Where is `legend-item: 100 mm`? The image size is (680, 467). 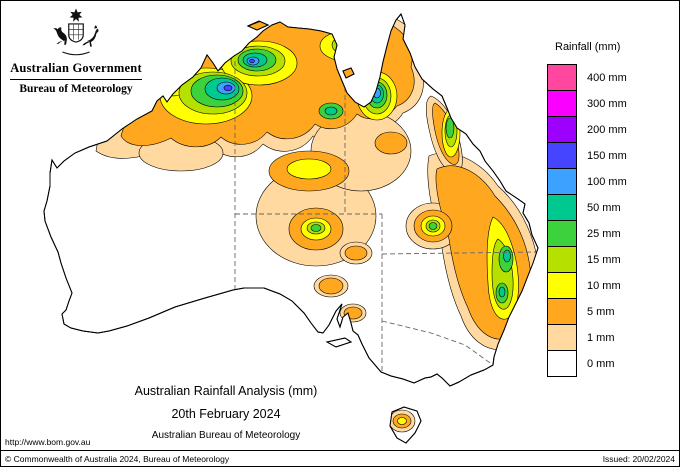
legend-item: 100 mm is located at coordinates (611, 181).